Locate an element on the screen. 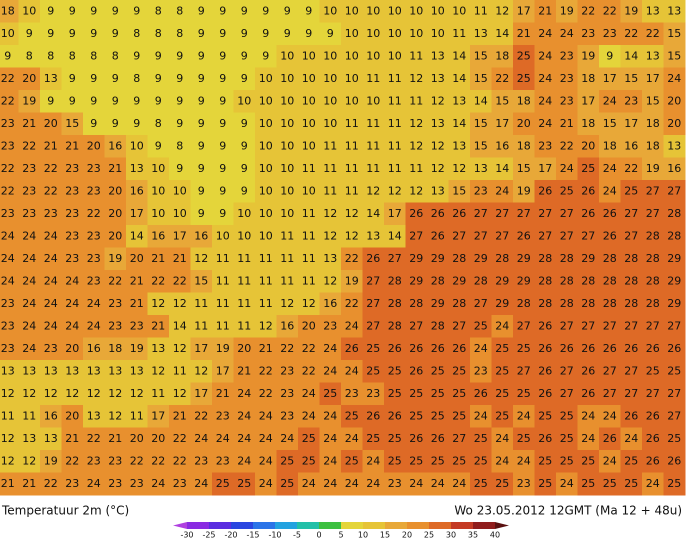 The image size is (686, 541). temp-value: 15 is located at coordinates (674, 33).